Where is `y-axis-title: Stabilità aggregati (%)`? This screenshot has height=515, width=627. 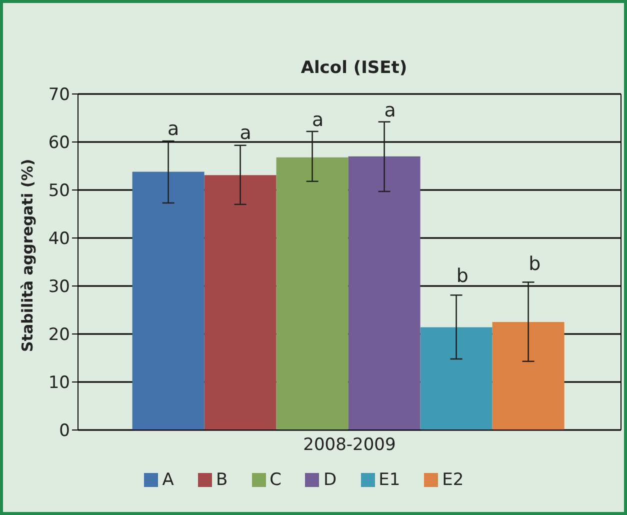
y-axis-title: Stabilità aggregati (%) is located at coordinates (27, 255).